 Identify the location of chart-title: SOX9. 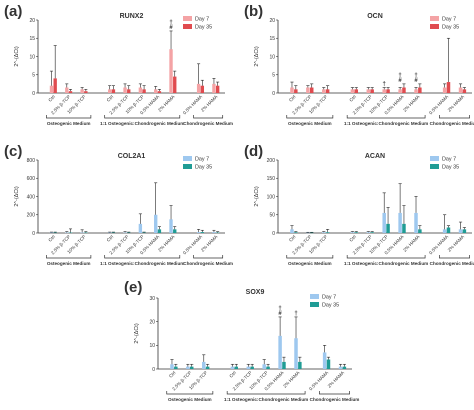
(255, 292).